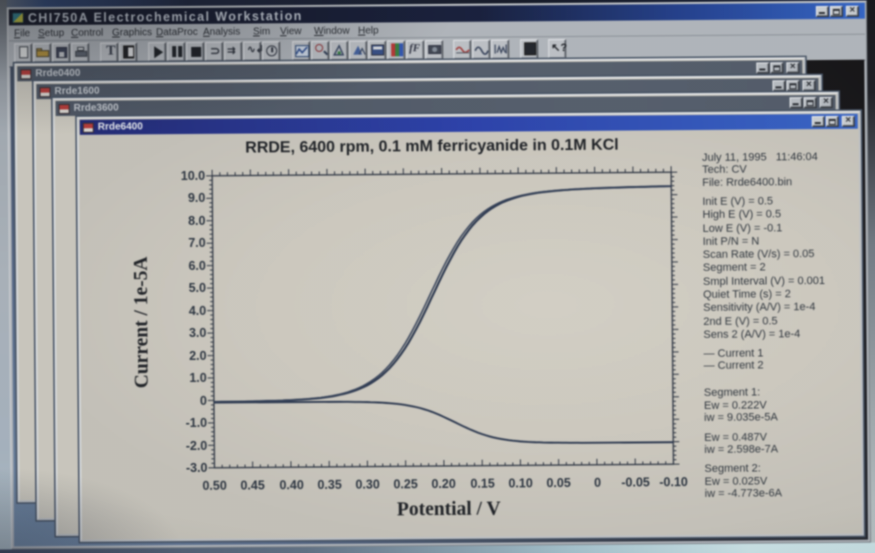 This screenshot has height=553, width=875. I want to click on svg-text: -0.05, so click(635, 482).